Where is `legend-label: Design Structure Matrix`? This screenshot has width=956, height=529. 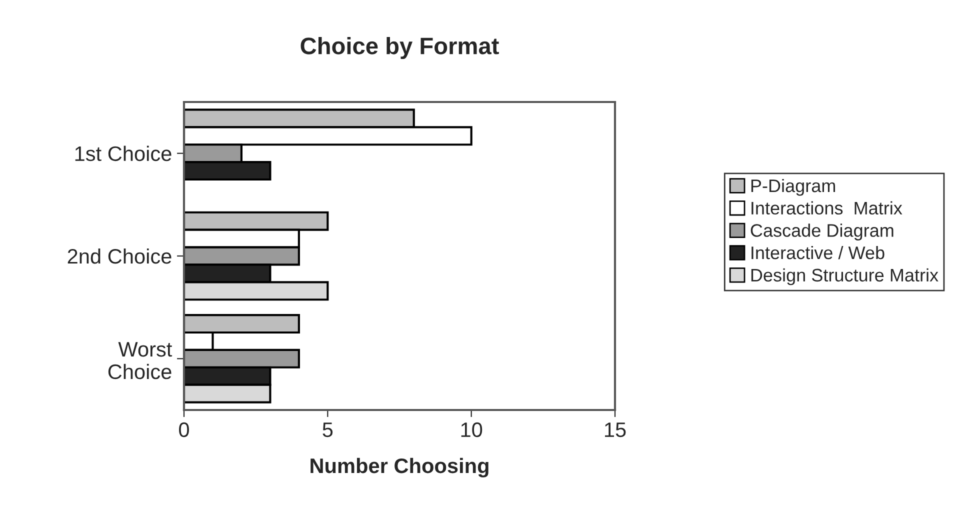 legend-label: Design Structure Matrix is located at coordinates (844, 277).